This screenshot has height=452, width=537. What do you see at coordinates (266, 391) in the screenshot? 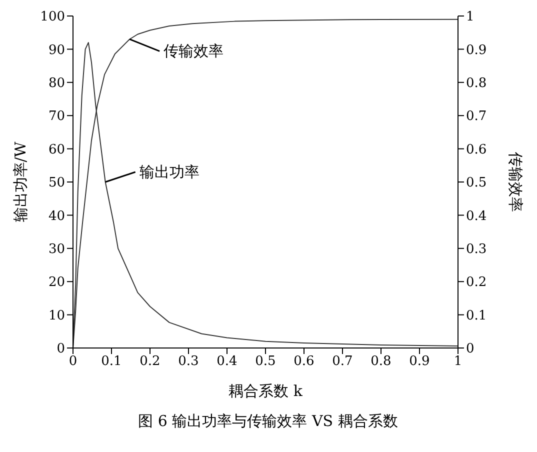
I see `x-axis-title: 耦合系数 k` at bounding box center [266, 391].